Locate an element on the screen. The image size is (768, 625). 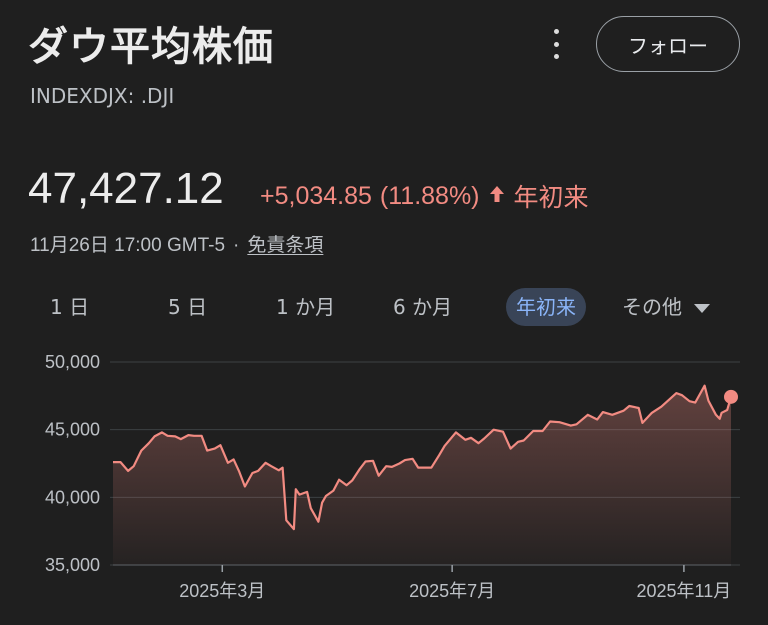
quote-timestamp: 11月26日 17:00 GMT-5 · 免責条項 is located at coordinates (176, 243).